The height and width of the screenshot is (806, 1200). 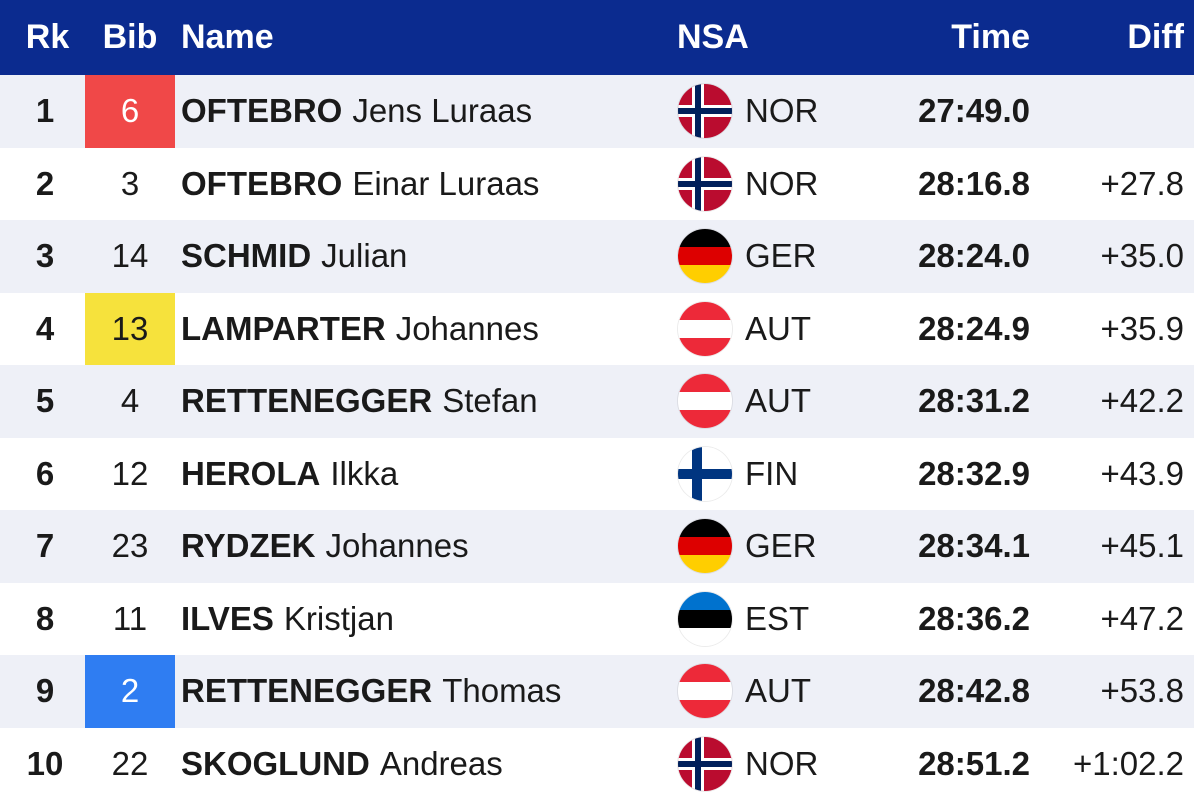 What do you see at coordinates (47, 37) in the screenshot?
I see `header-rank: Rk` at bounding box center [47, 37].